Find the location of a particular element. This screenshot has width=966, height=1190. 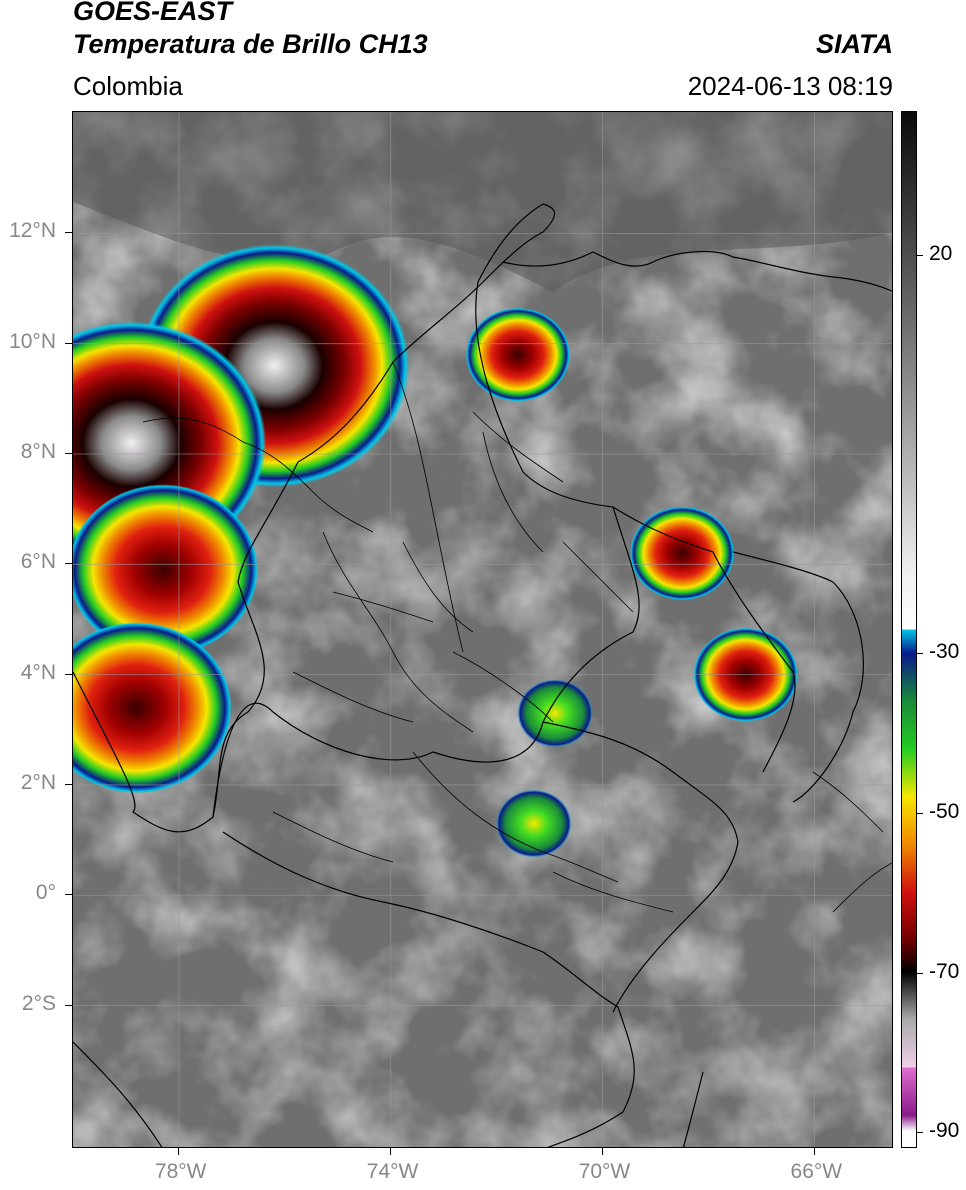

colorbar-tick-label: -50 is located at coordinates (944, 811).